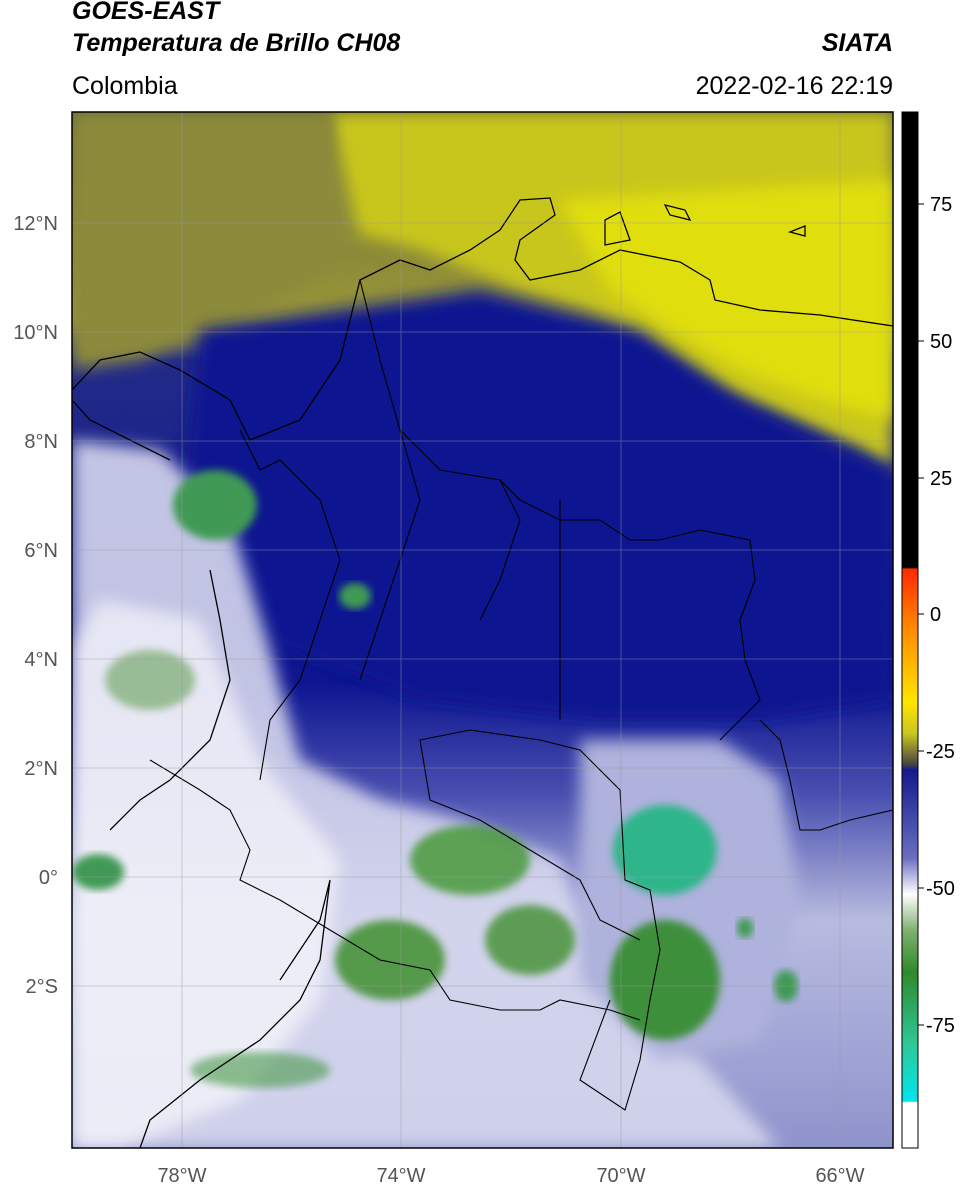  Describe the element at coordinates (41, 442) in the screenshot. I see `lat-tick-label: 8°N` at that location.